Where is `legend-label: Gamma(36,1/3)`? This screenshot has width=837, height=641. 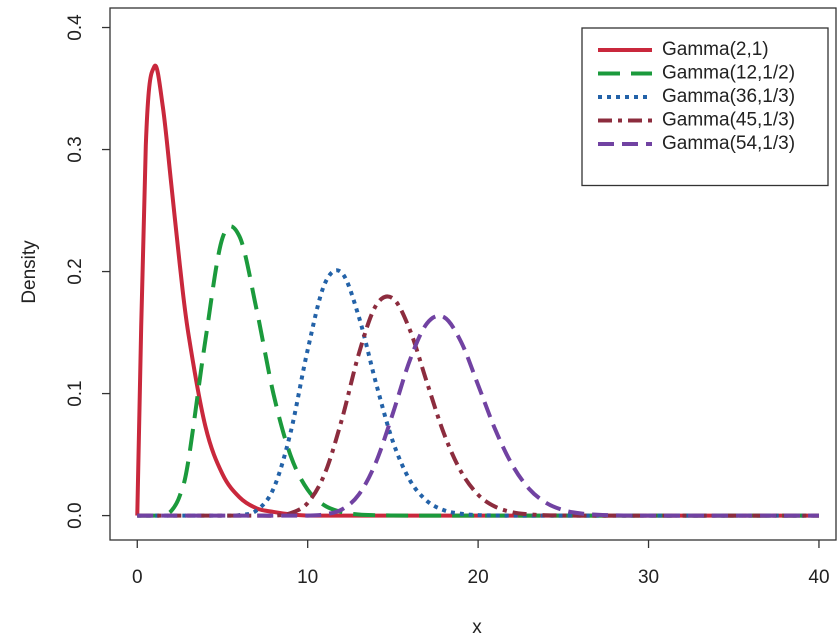
legend-label: Gamma(36,1/3) is located at coordinates (728, 96).